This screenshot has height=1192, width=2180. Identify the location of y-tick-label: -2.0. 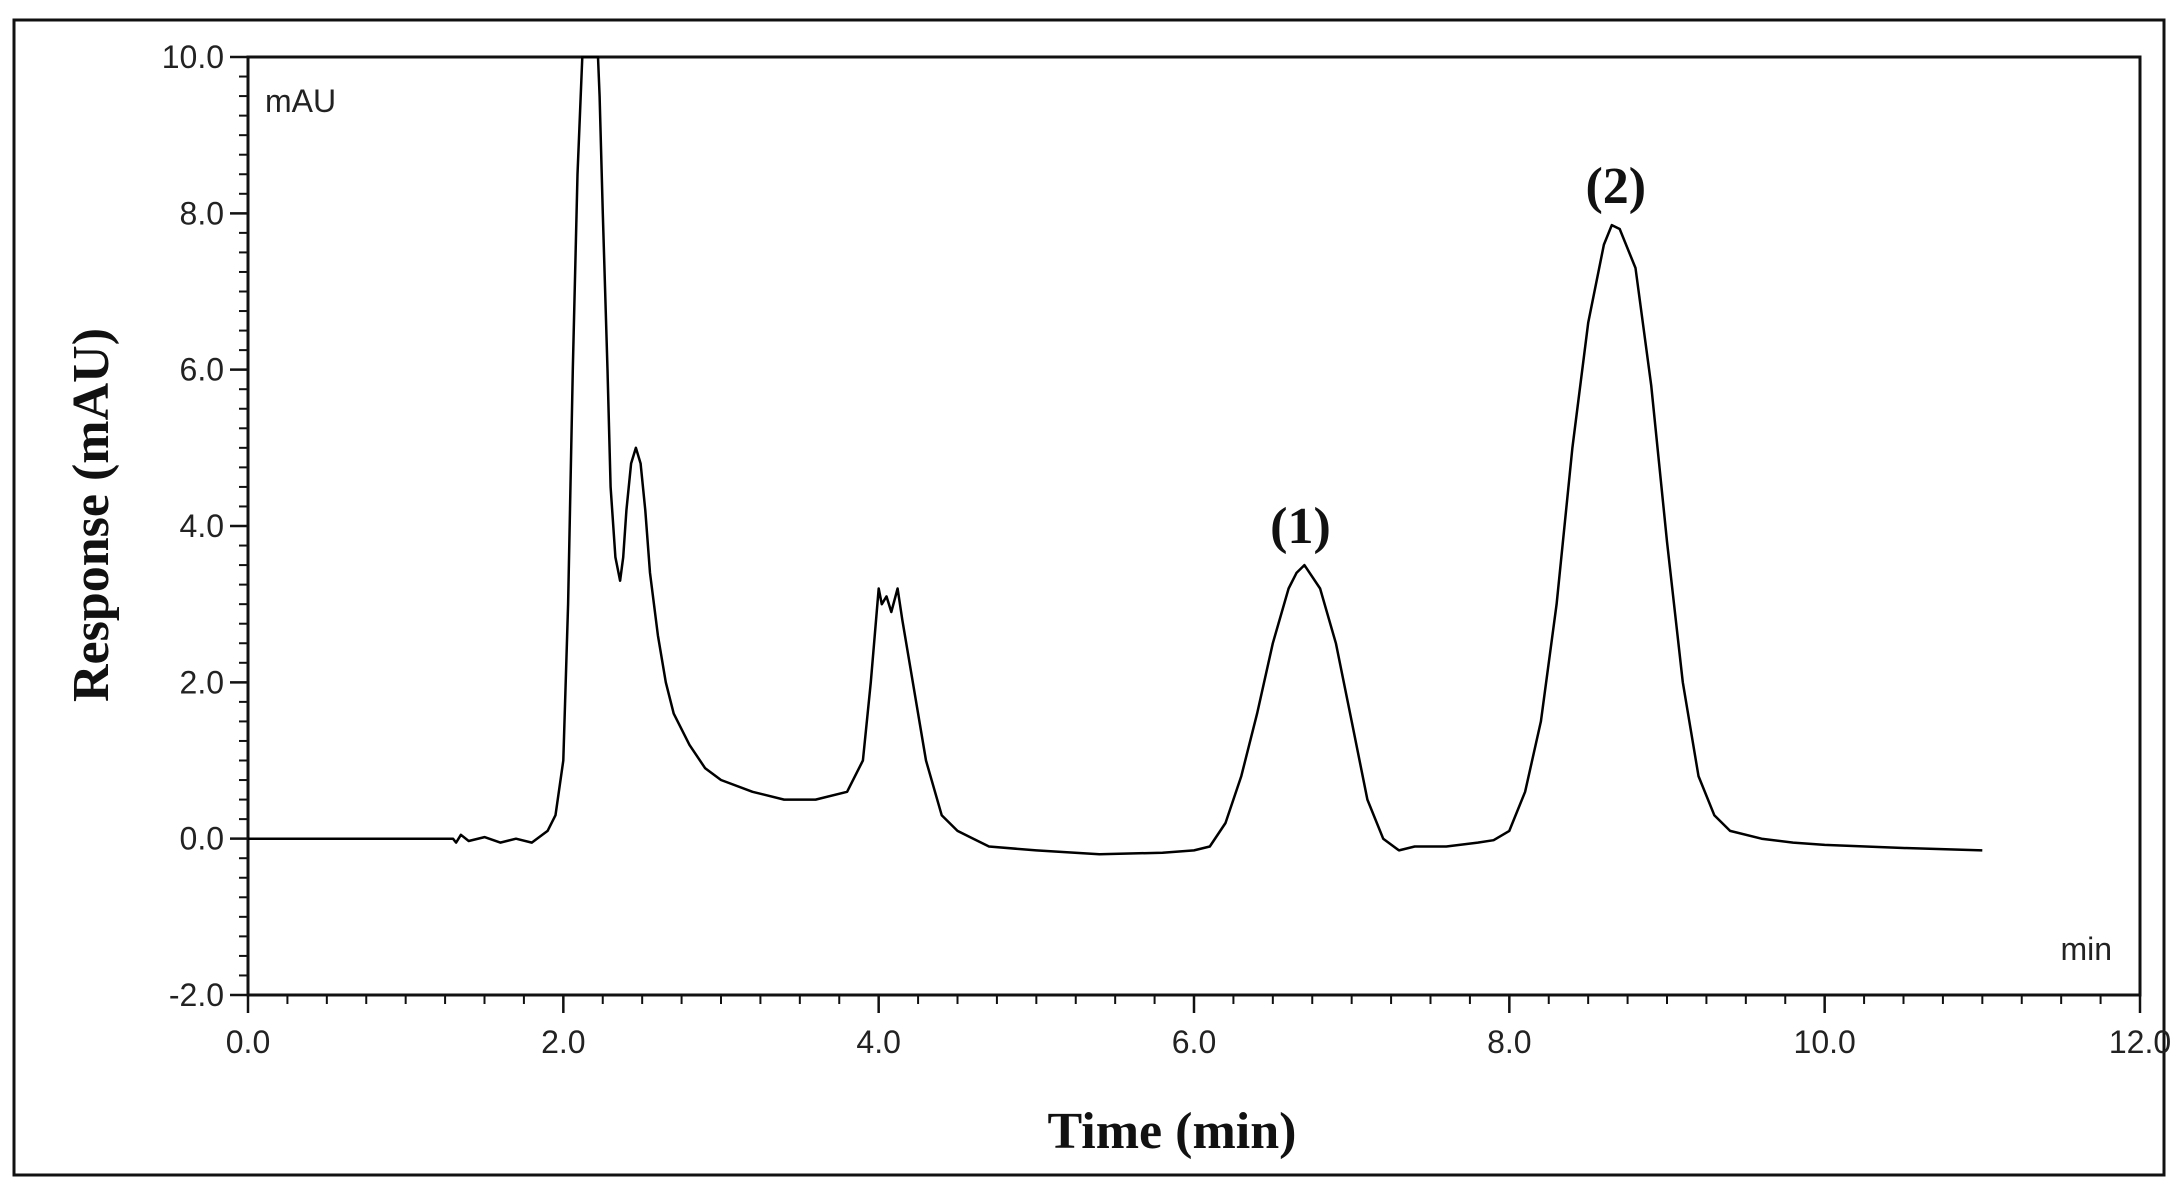
(196, 995).